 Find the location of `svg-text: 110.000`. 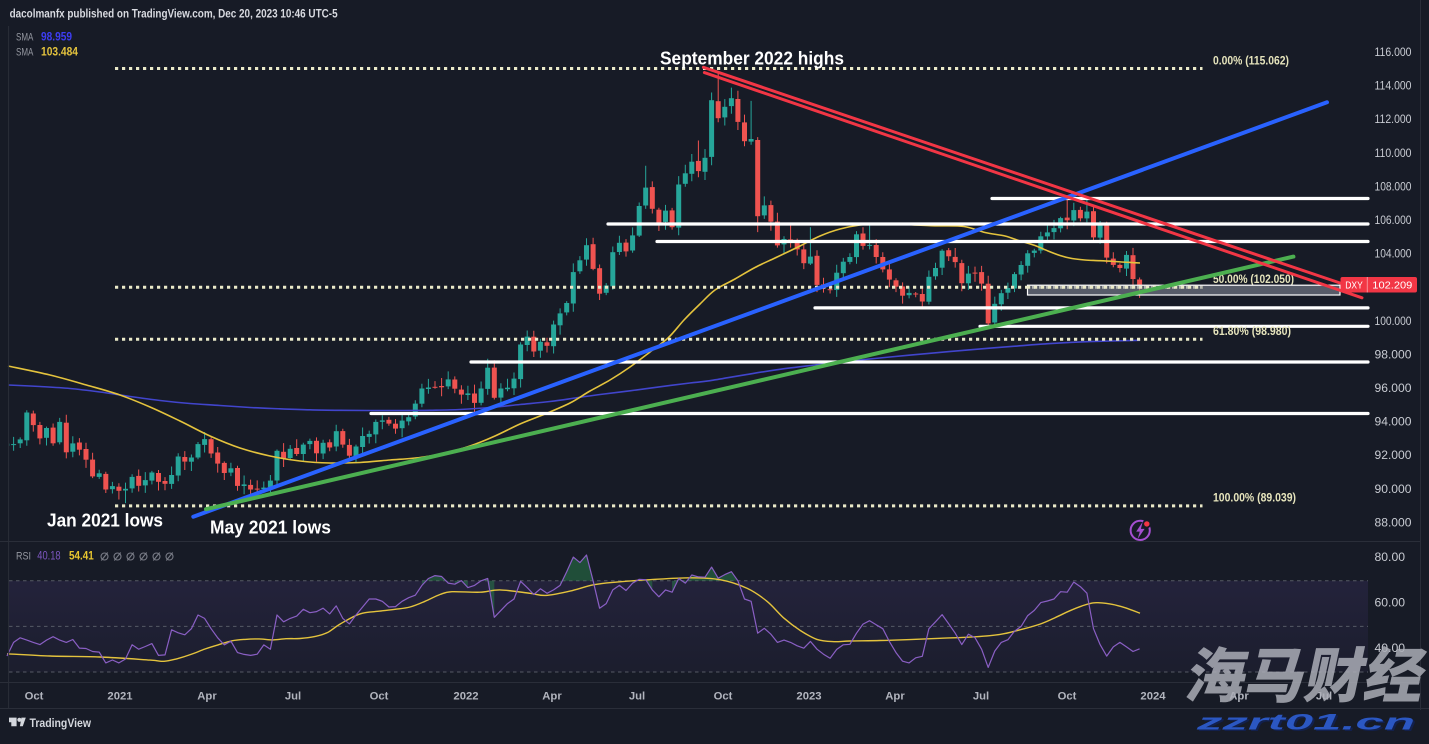

svg-text: 110.000 is located at coordinates (1393, 154).